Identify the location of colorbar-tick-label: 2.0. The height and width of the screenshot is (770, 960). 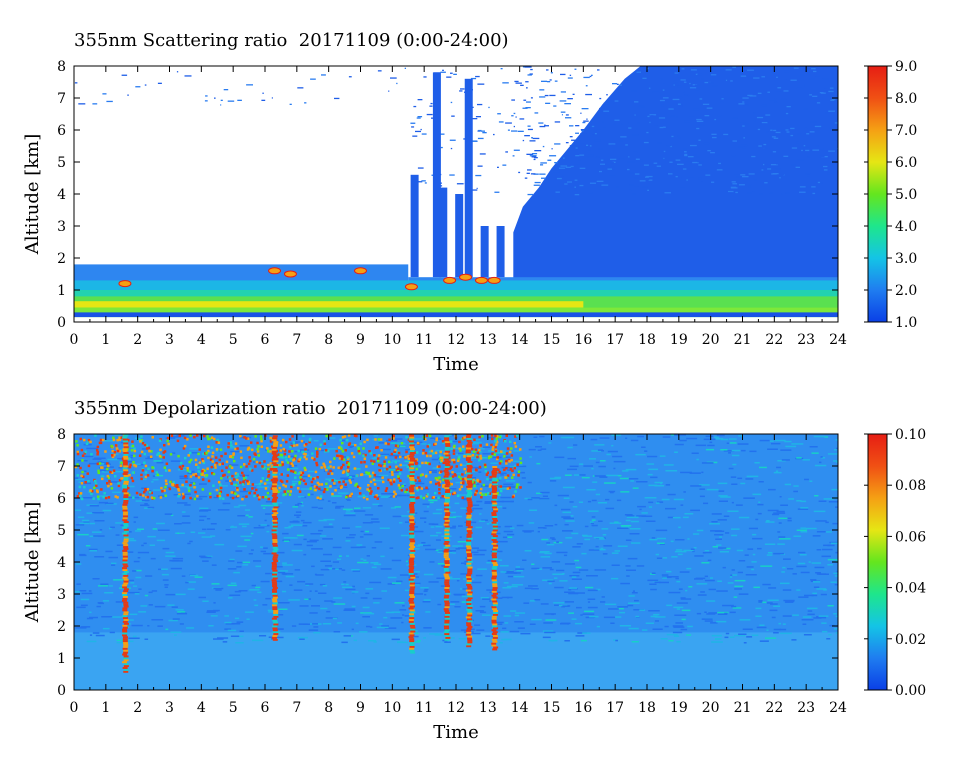
(906, 291).